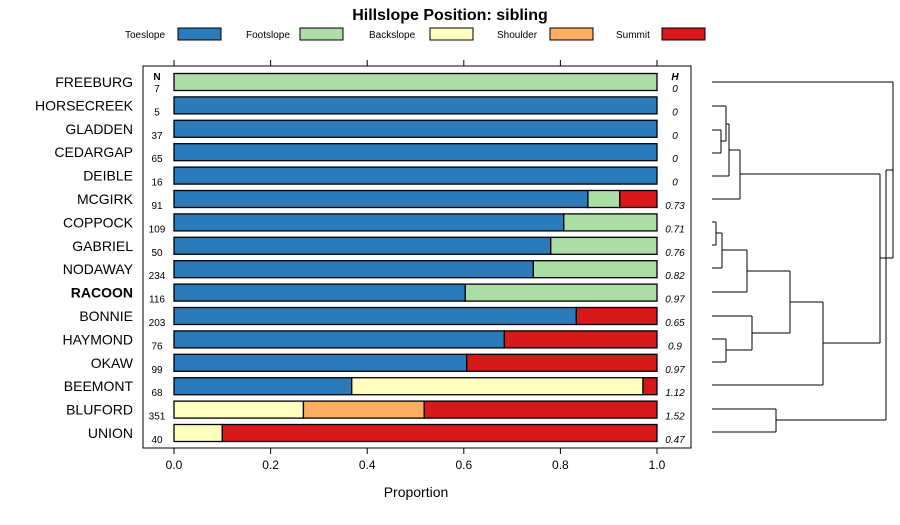  What do you see at coordinates (94, 82) in the screenshot?
I see `category-label: FREEBURG` at bounding box center [94, 82].